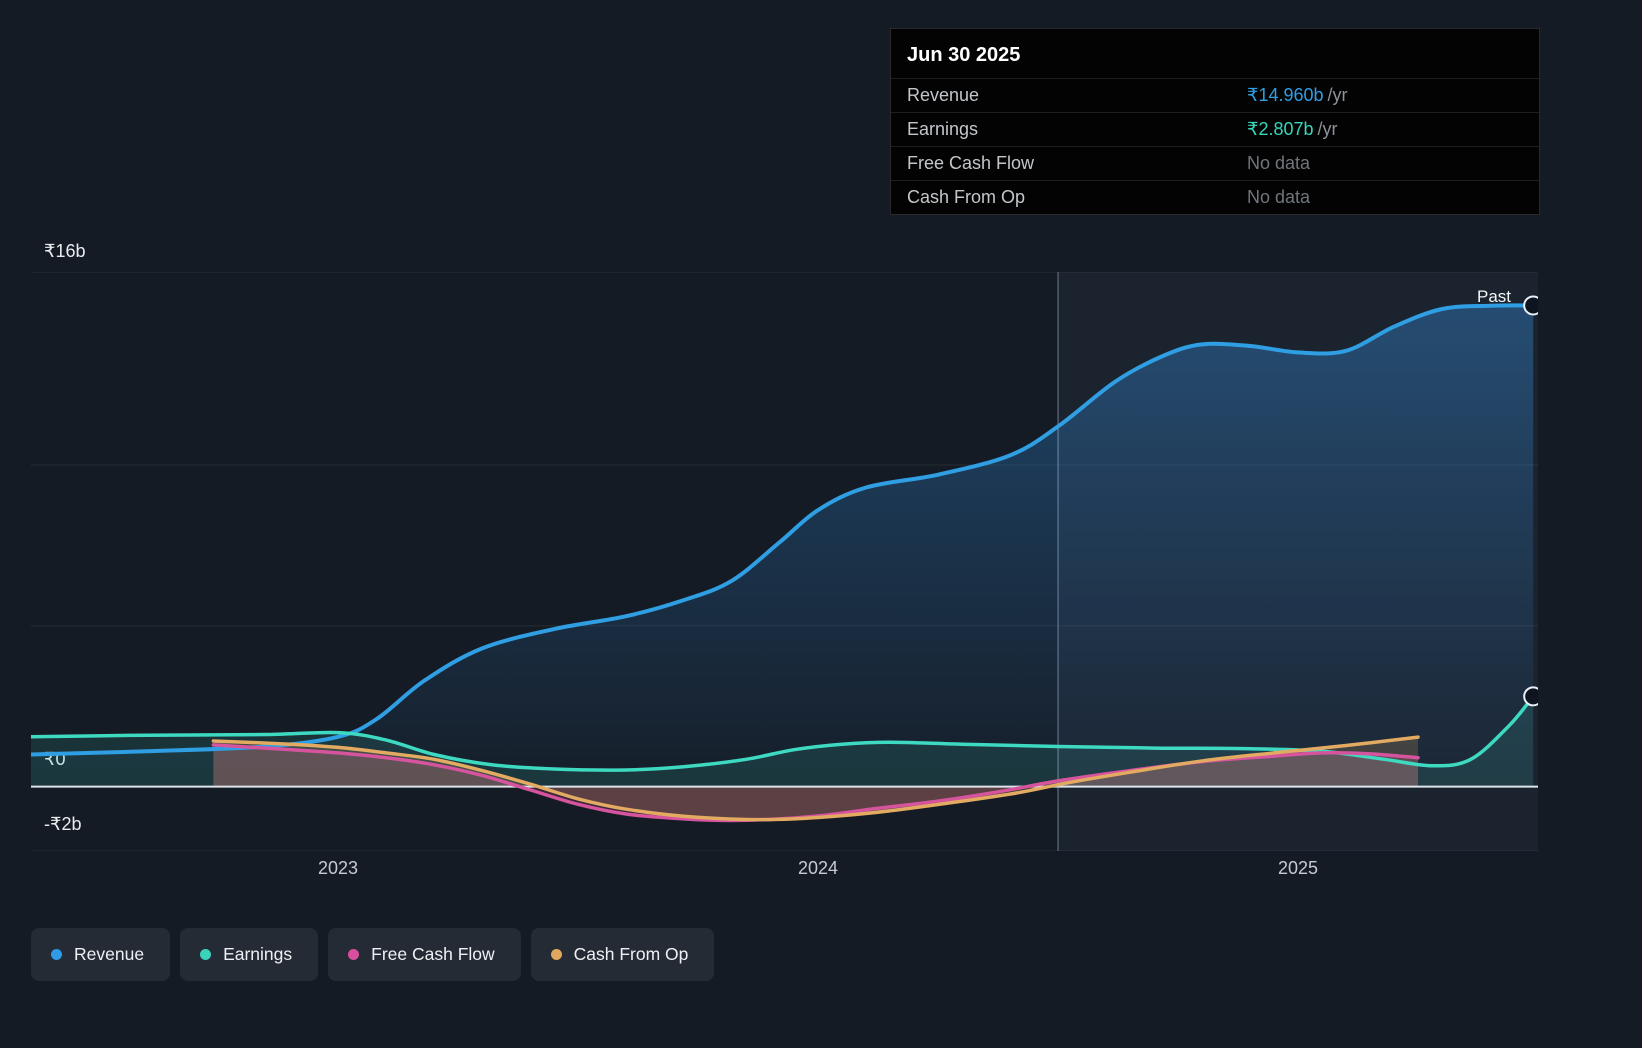 Image resolution: width=1642 pixels, height=1048 pixels. I want to click on y-axis-label-neg2b: -₹2b, so click(63, 824).